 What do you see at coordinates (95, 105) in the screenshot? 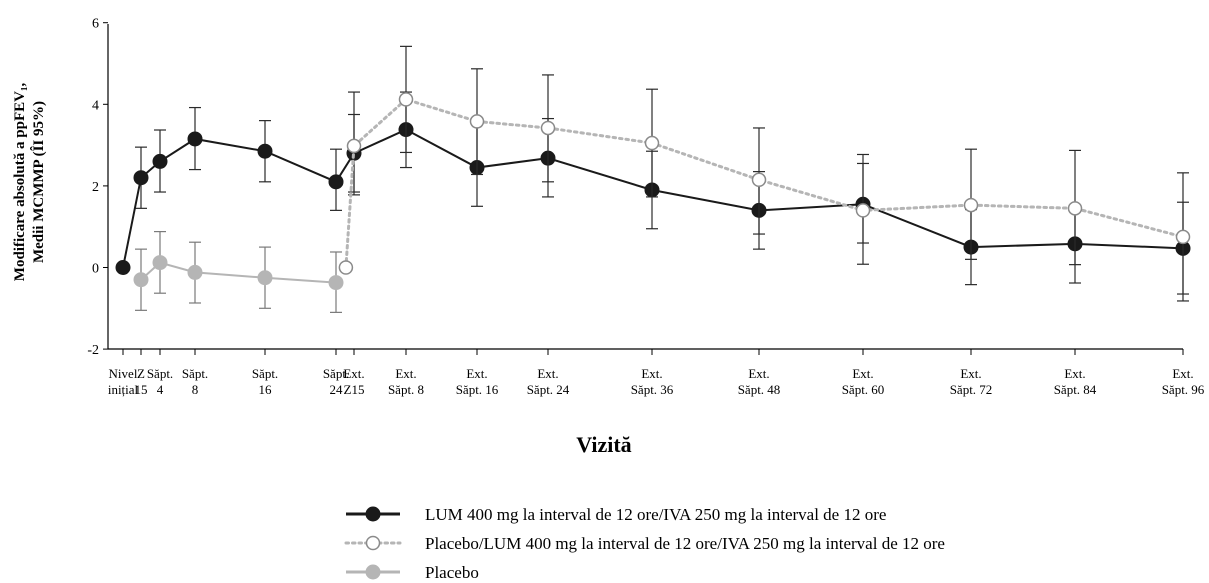
I see `y-tick-label: 4` at bounding box center [95, 105].